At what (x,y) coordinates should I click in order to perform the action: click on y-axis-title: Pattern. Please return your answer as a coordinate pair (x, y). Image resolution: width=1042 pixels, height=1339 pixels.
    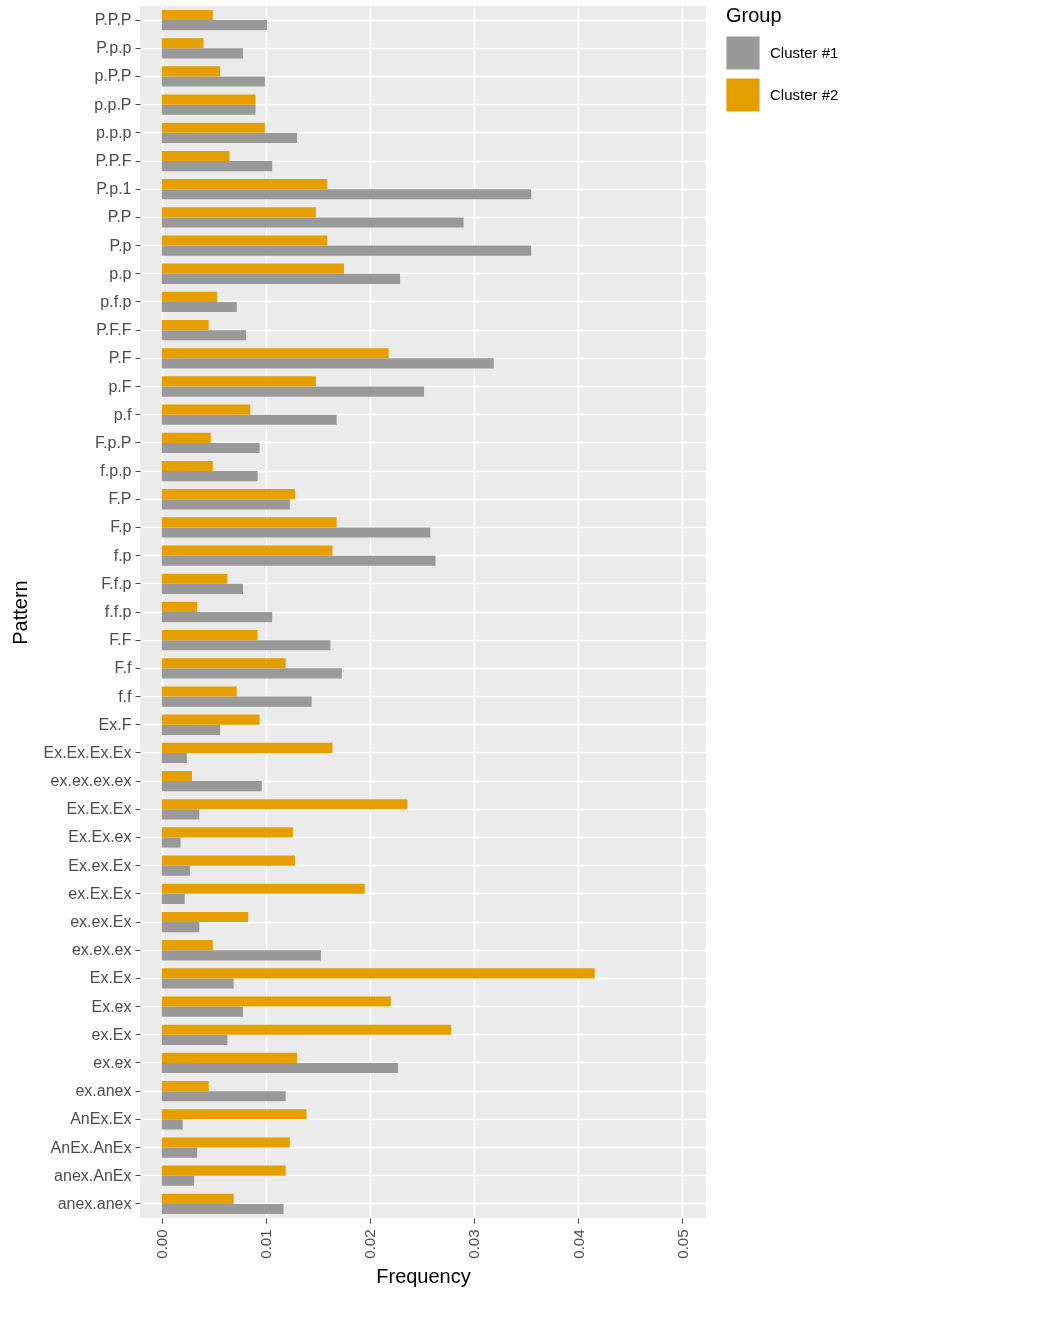
    Looking at the image, I should click on (20, 612).